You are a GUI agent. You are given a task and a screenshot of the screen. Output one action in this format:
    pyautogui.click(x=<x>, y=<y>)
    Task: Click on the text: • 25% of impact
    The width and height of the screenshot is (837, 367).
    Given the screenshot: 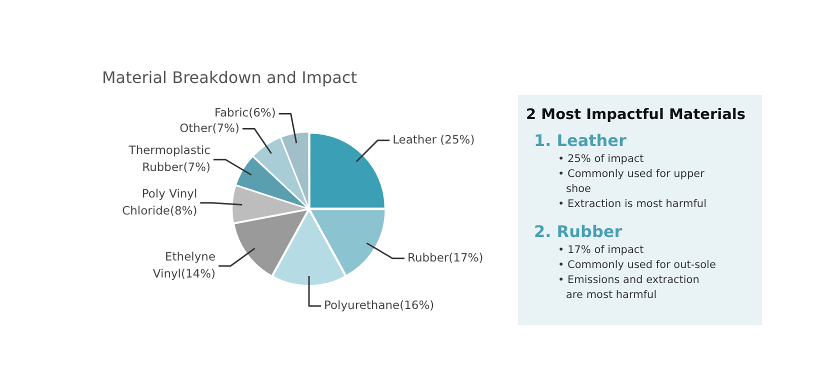 What is the action you would take?
    pyautogui.click(x=601, y=159)
    